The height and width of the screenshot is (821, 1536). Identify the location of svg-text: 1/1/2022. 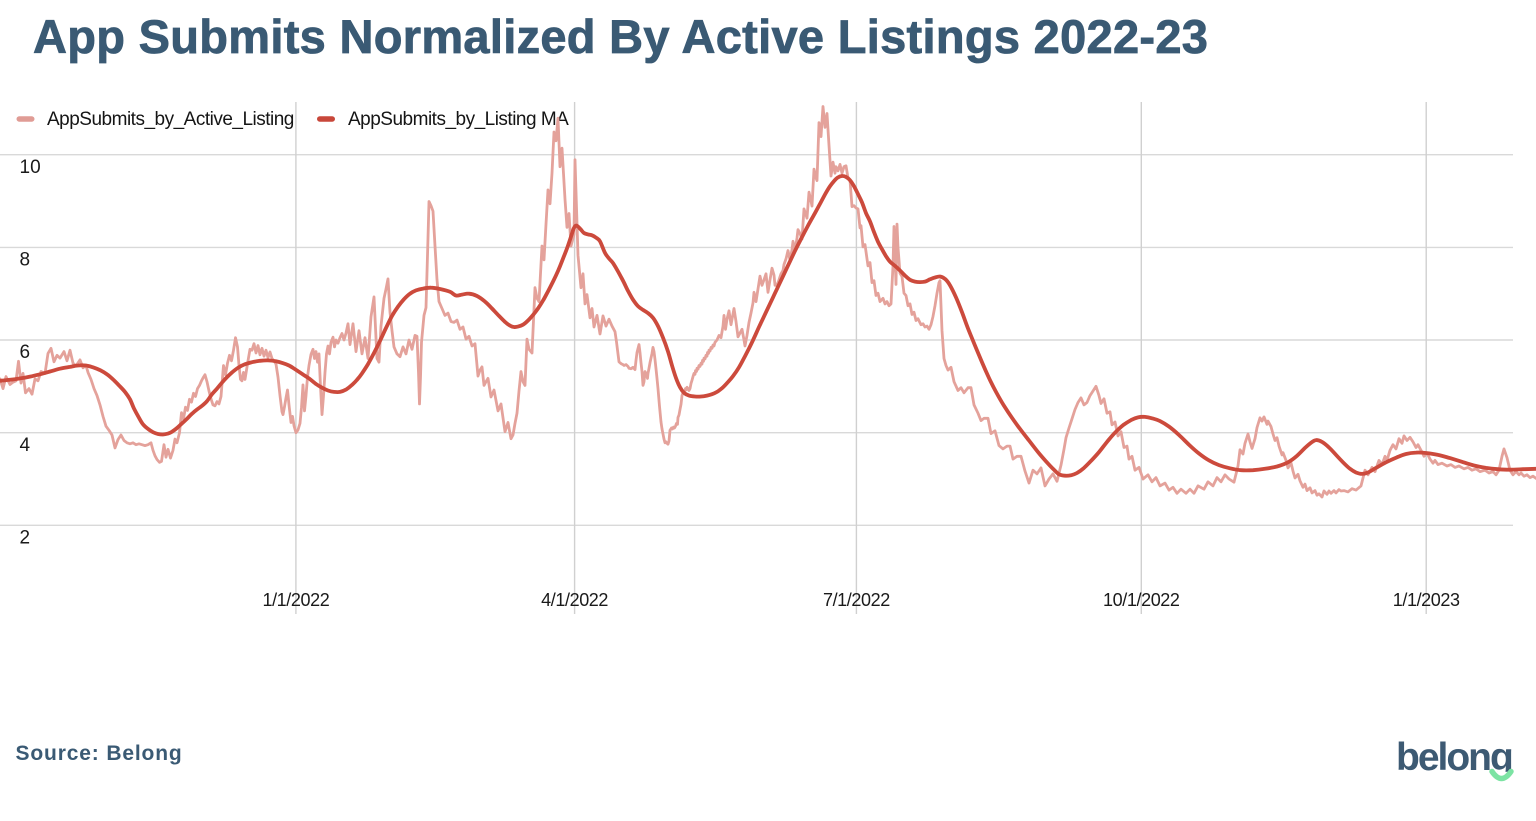
(295, 600).